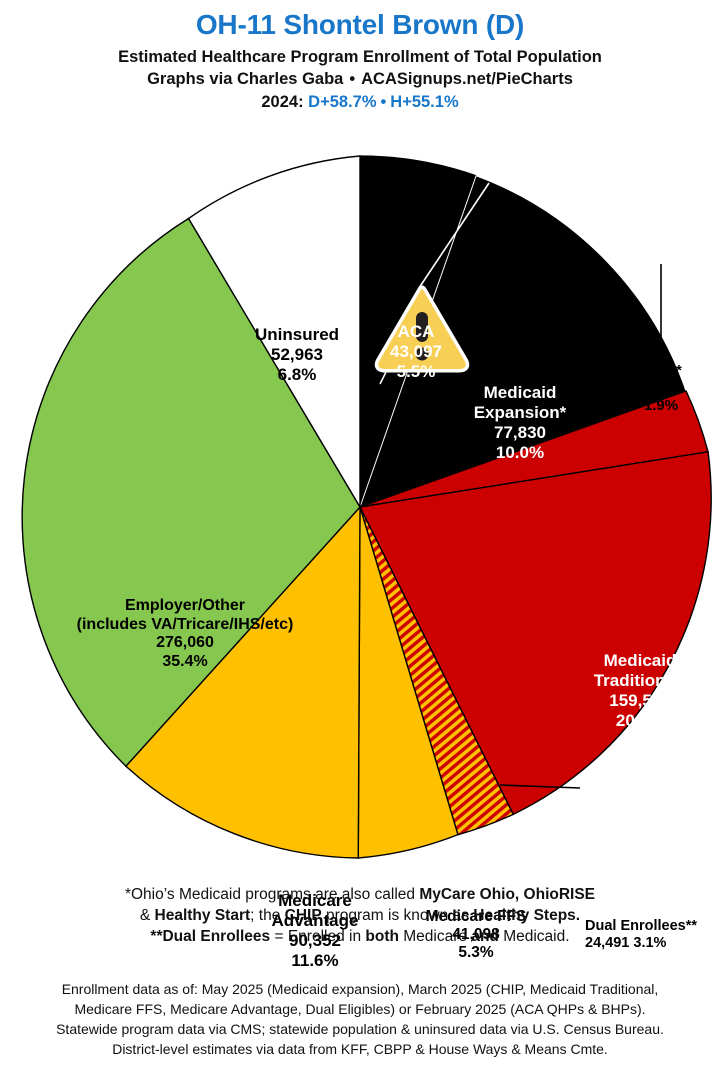  I want to click on pie-slice-uninsured, so click(274, 332).